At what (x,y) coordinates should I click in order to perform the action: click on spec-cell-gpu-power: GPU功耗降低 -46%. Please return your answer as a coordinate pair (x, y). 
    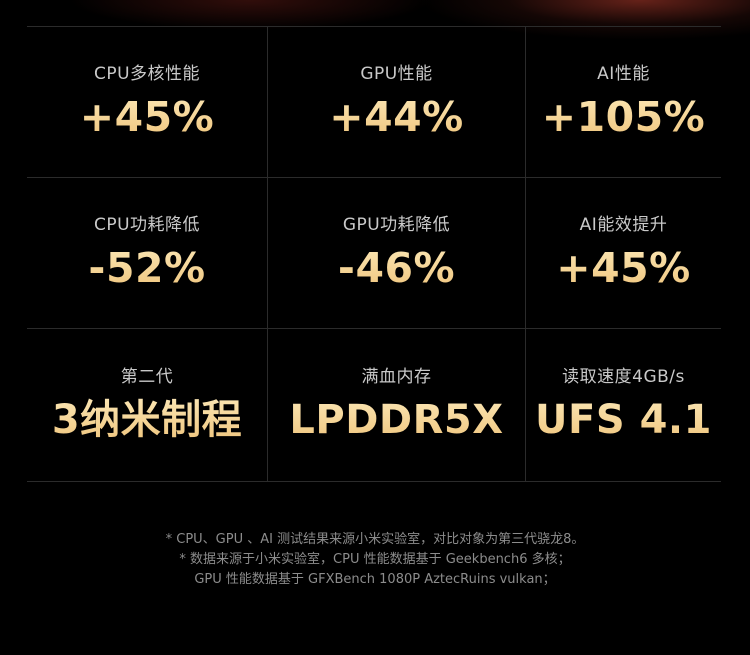
    Looking at the image, I should click on (397, 253).